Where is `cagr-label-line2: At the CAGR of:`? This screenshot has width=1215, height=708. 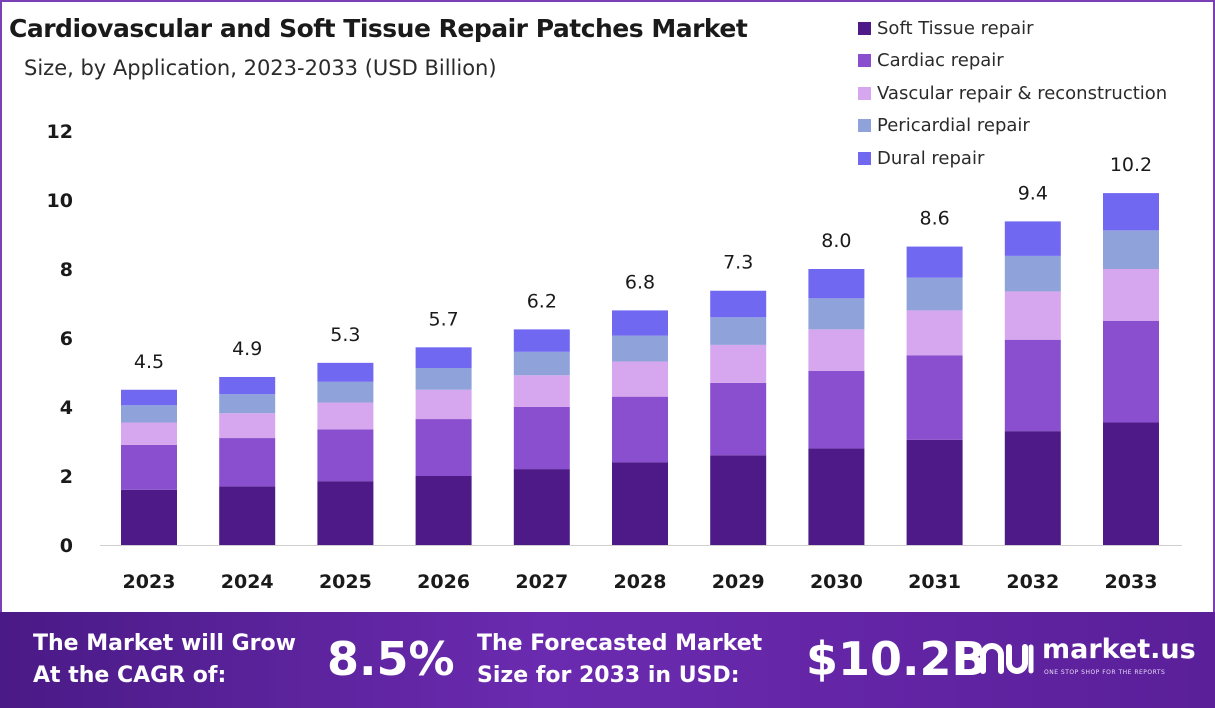 cagr-label-line2: At the CAGR of: is located at coordinates (130, 675).